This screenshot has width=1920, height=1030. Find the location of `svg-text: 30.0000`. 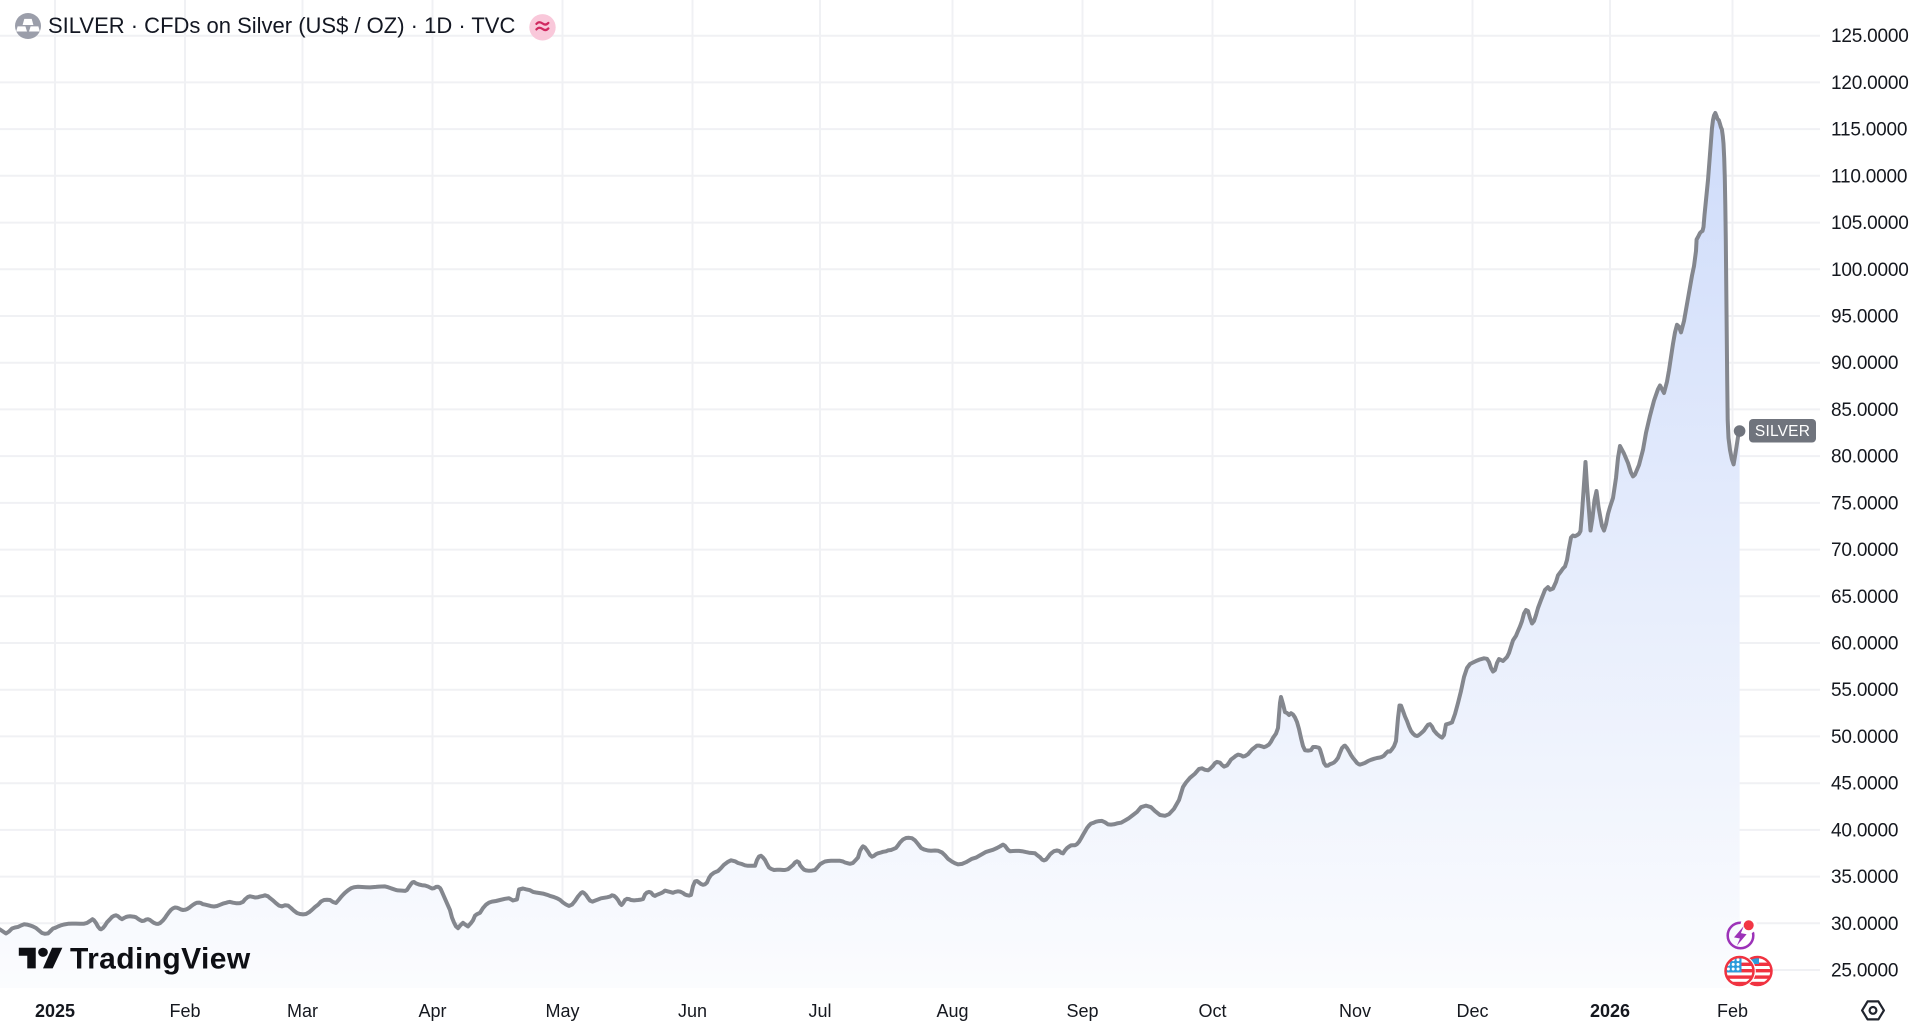

svg-text: 30.0000 is located at coordinates (1864, 924).